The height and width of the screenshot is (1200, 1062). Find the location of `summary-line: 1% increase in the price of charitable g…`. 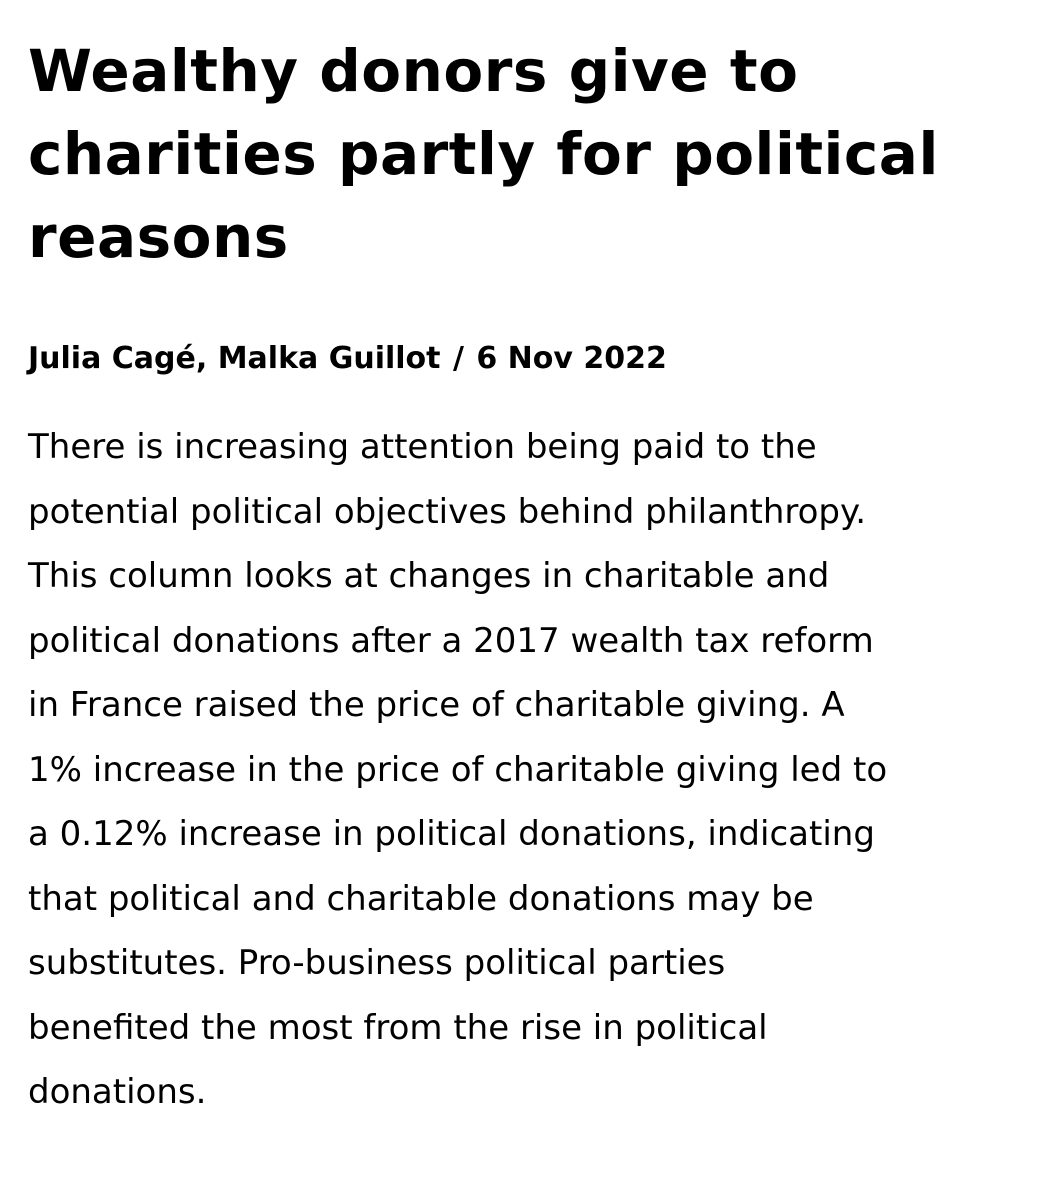

summary-line: 1% increase in the price of charitable g… is located at coordinates (458, 769).